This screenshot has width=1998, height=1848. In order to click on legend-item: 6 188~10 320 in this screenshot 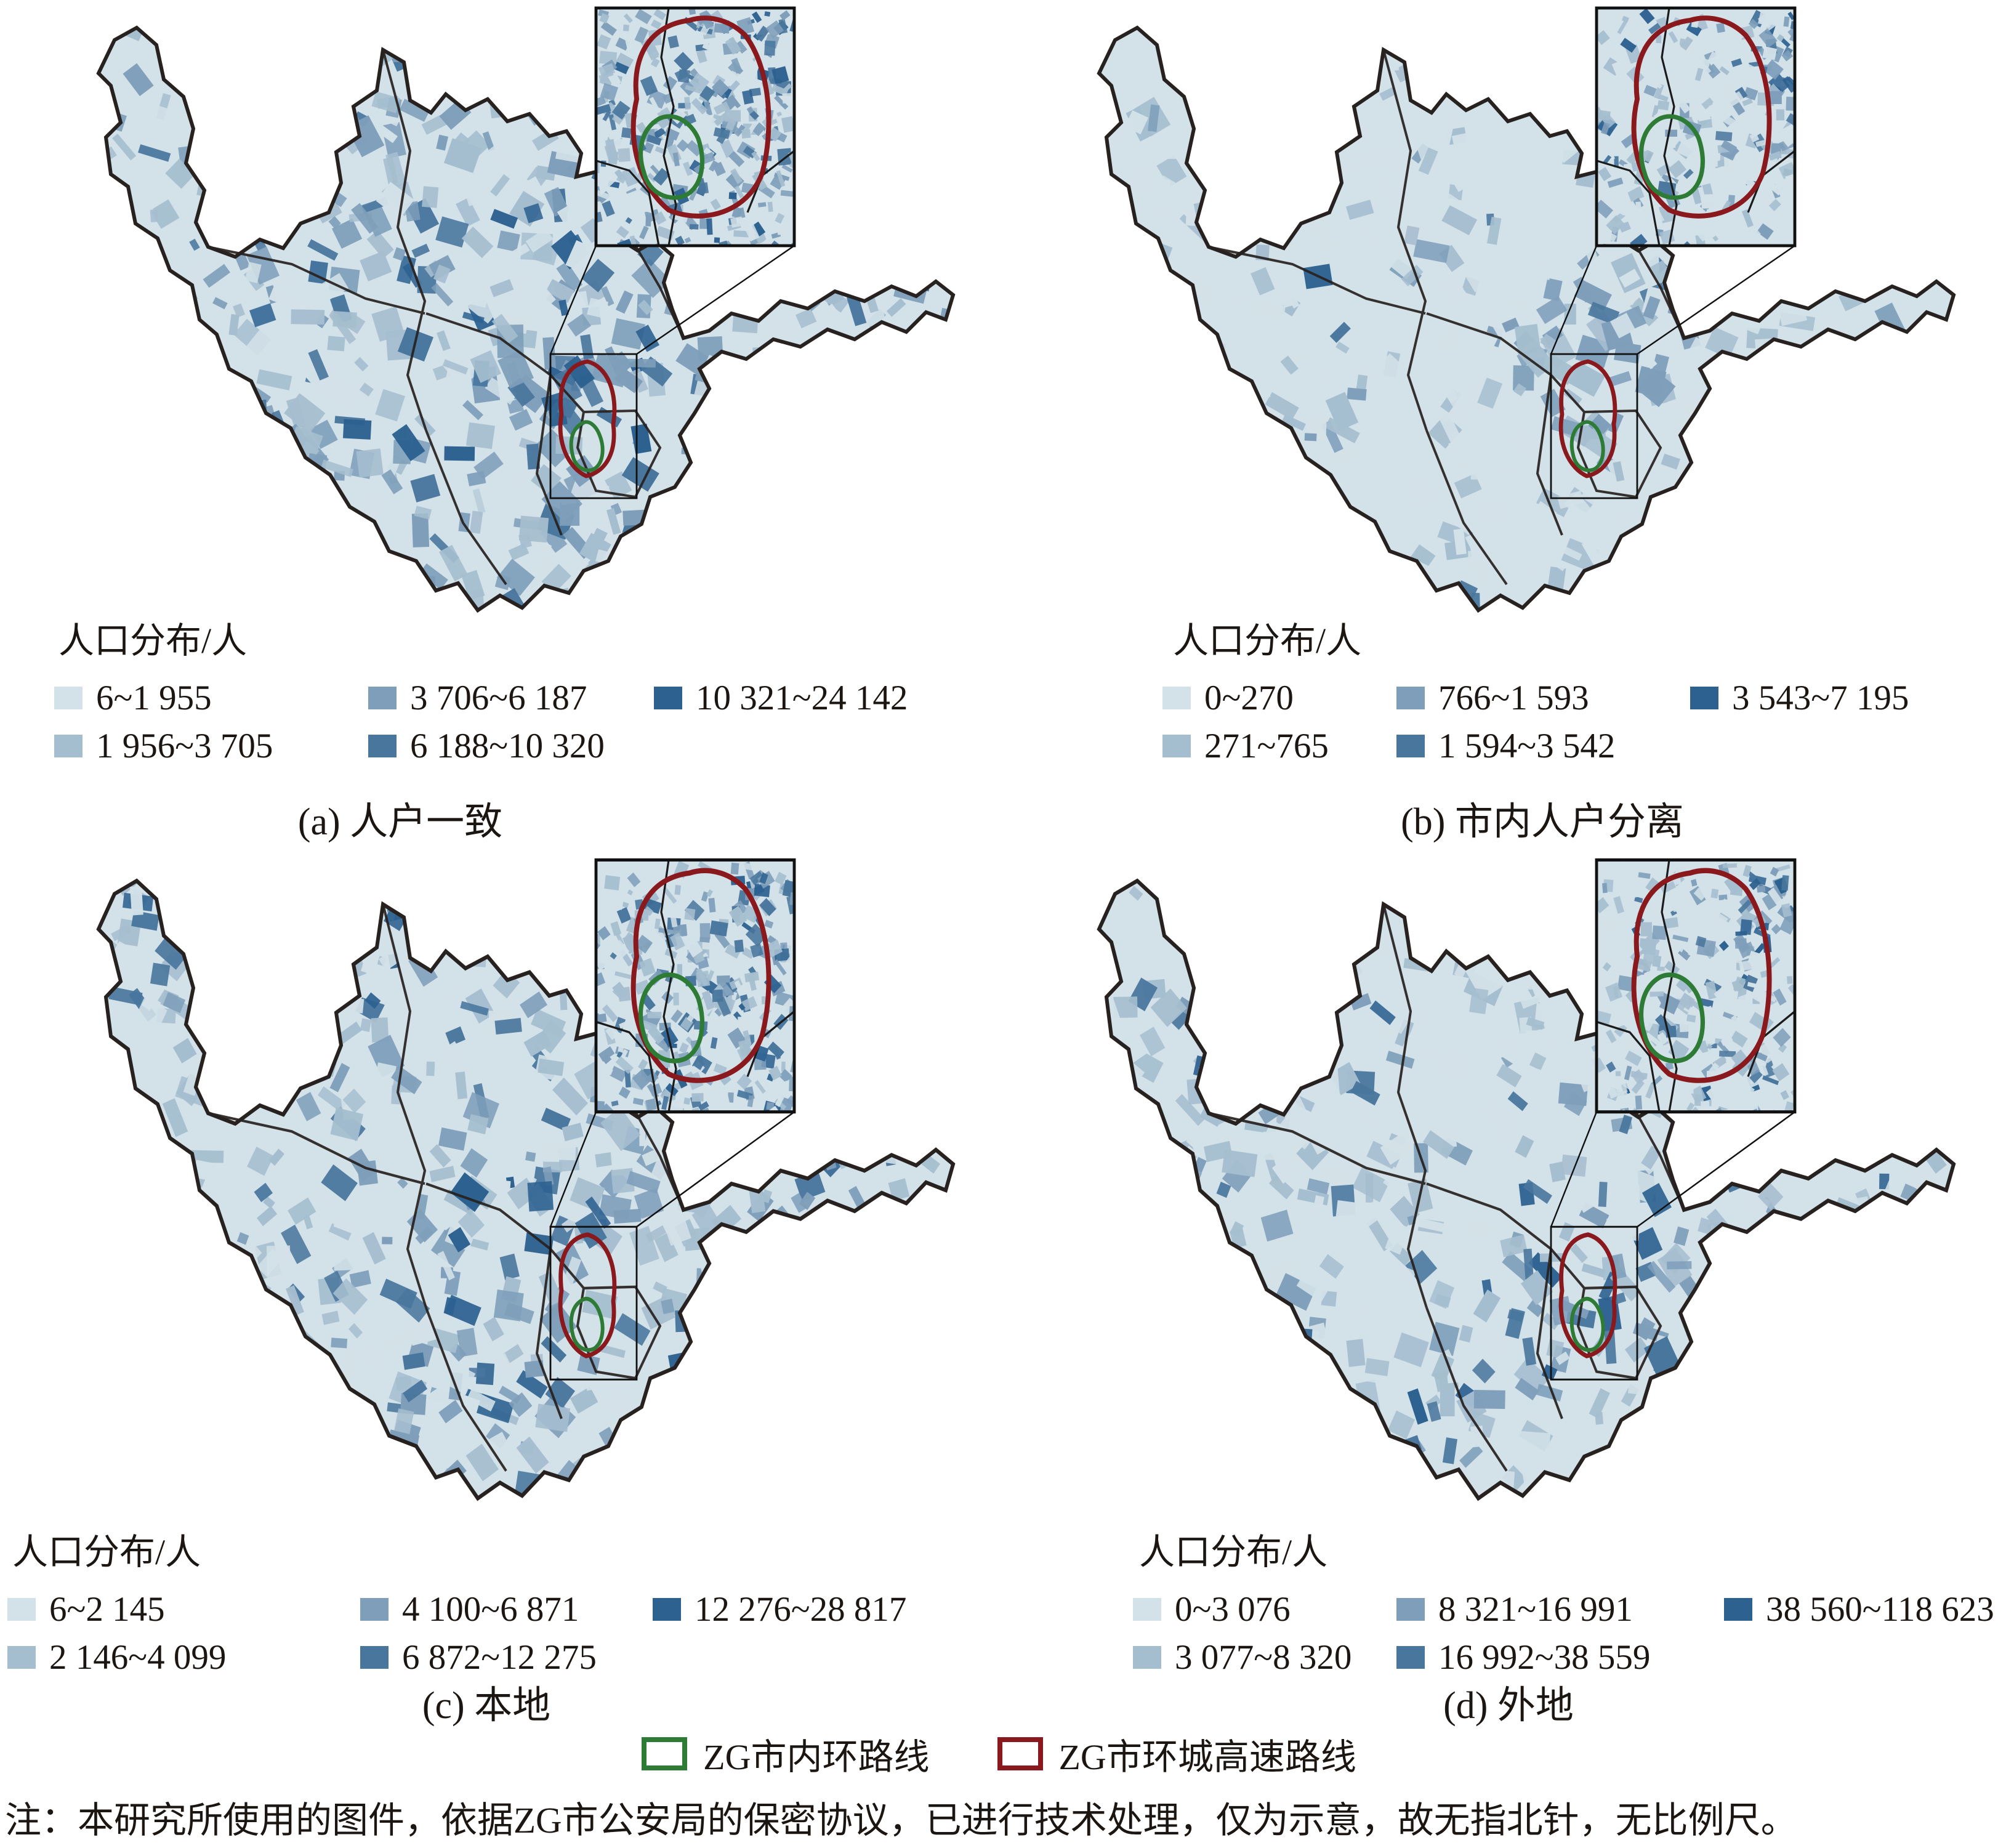, I will do `click(487, 746)`.